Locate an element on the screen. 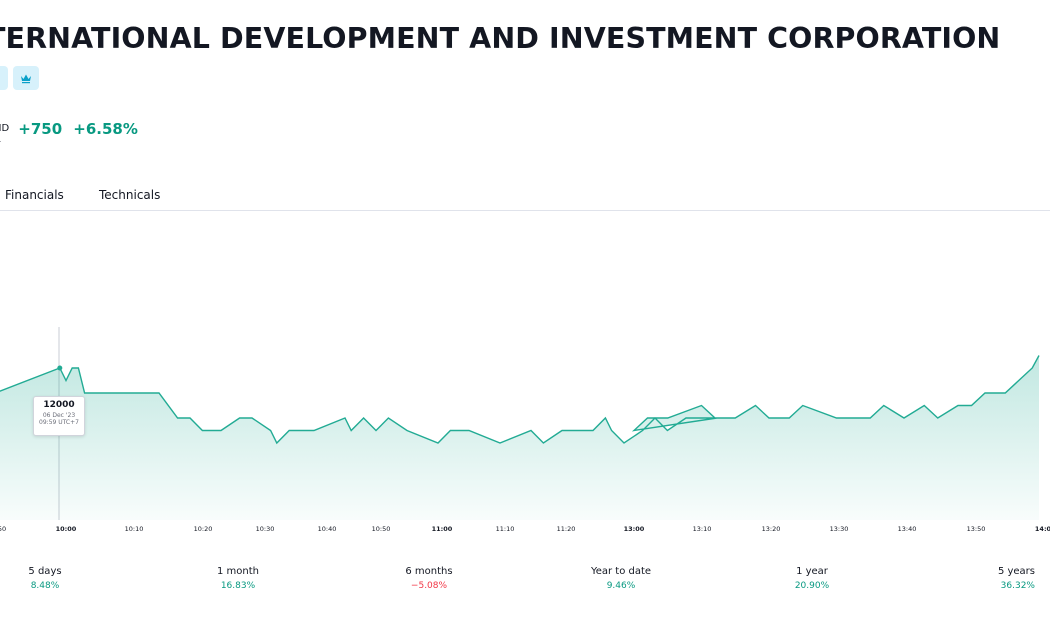 The width and height of the screenshot is (1050, 630). period-year-to-date: Year to date 9.46% is located at coordinates (621, 578).